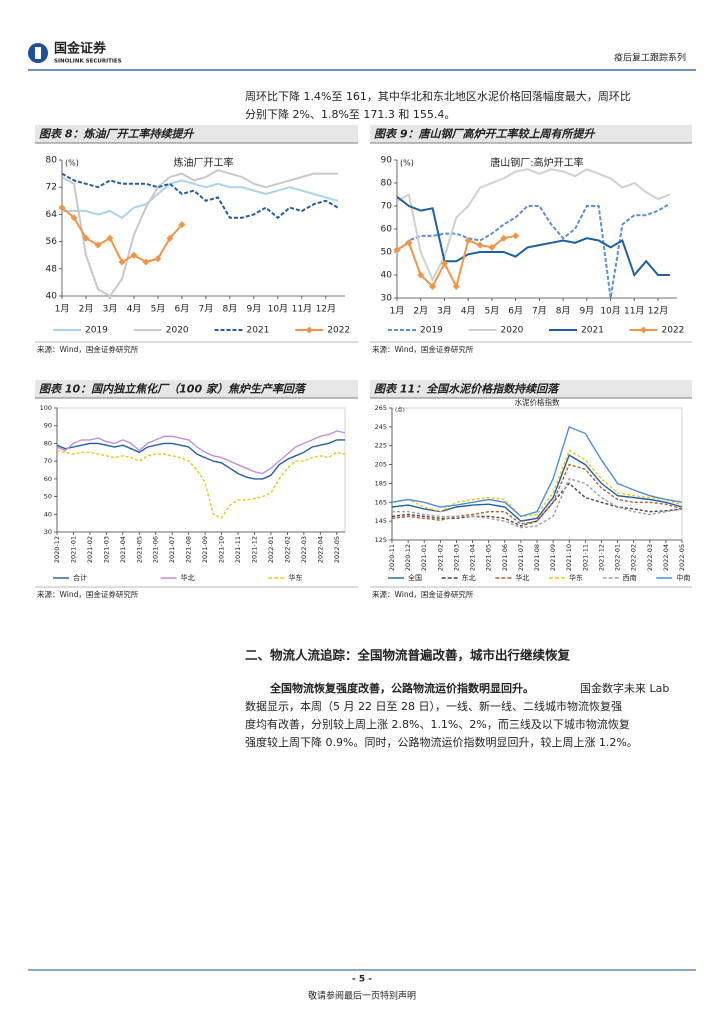  I want to click on x-tick-label: 12月, so click(658, 311).